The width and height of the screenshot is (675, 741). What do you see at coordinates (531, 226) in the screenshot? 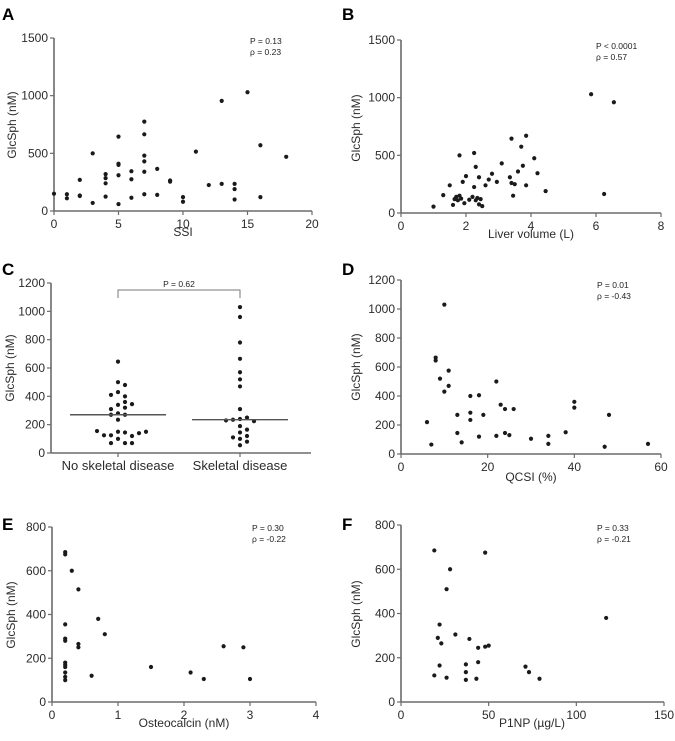
I see `x-tick-label: 4` at bounding box center [531, 226].